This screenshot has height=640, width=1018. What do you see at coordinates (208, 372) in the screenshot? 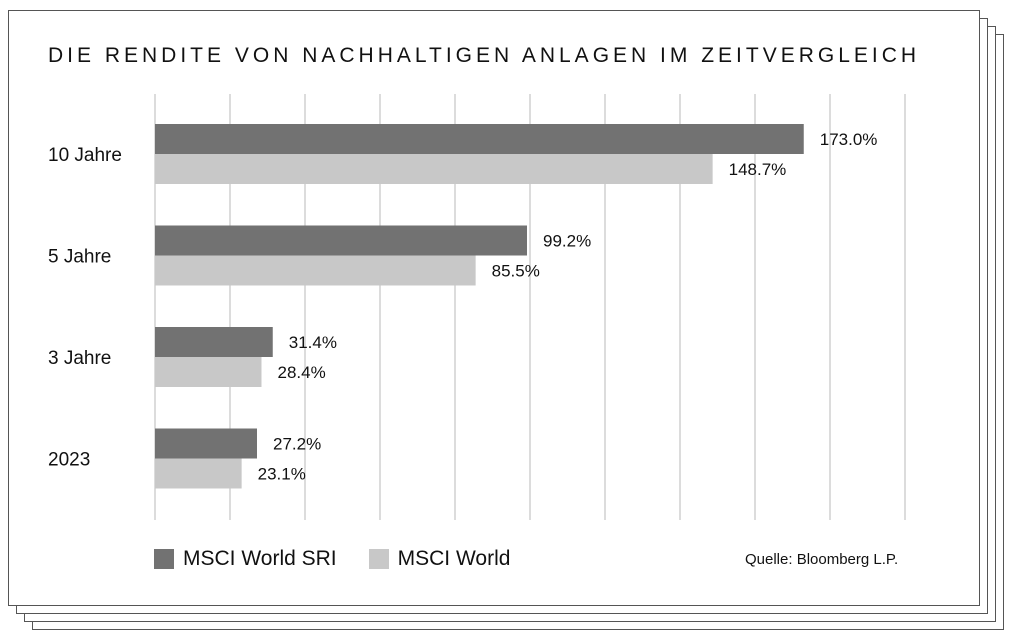
I see `bar-msci-world-3-jahre` at bounding box center [208, 372].